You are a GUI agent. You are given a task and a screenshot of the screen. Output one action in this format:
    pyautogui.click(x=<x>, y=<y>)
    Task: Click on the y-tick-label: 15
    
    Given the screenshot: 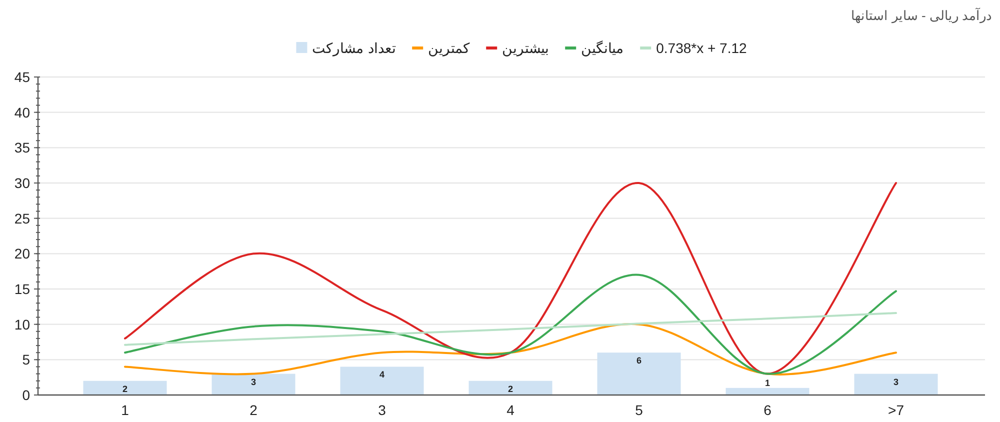 What is the action you would take?
    pyautogui.click(x=22, y=289)
    